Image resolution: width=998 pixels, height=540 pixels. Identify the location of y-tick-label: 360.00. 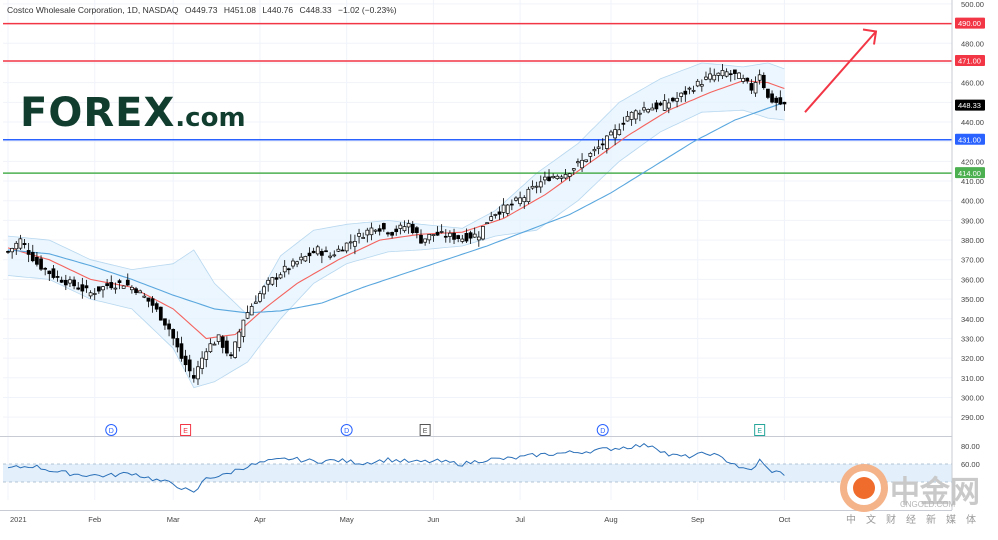
(972, 279).